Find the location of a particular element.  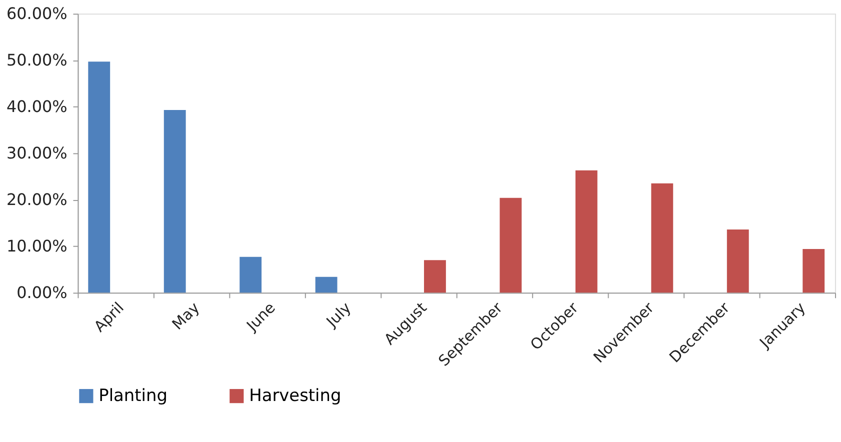

legend-label: Planting is located at coordinates (133, 395).